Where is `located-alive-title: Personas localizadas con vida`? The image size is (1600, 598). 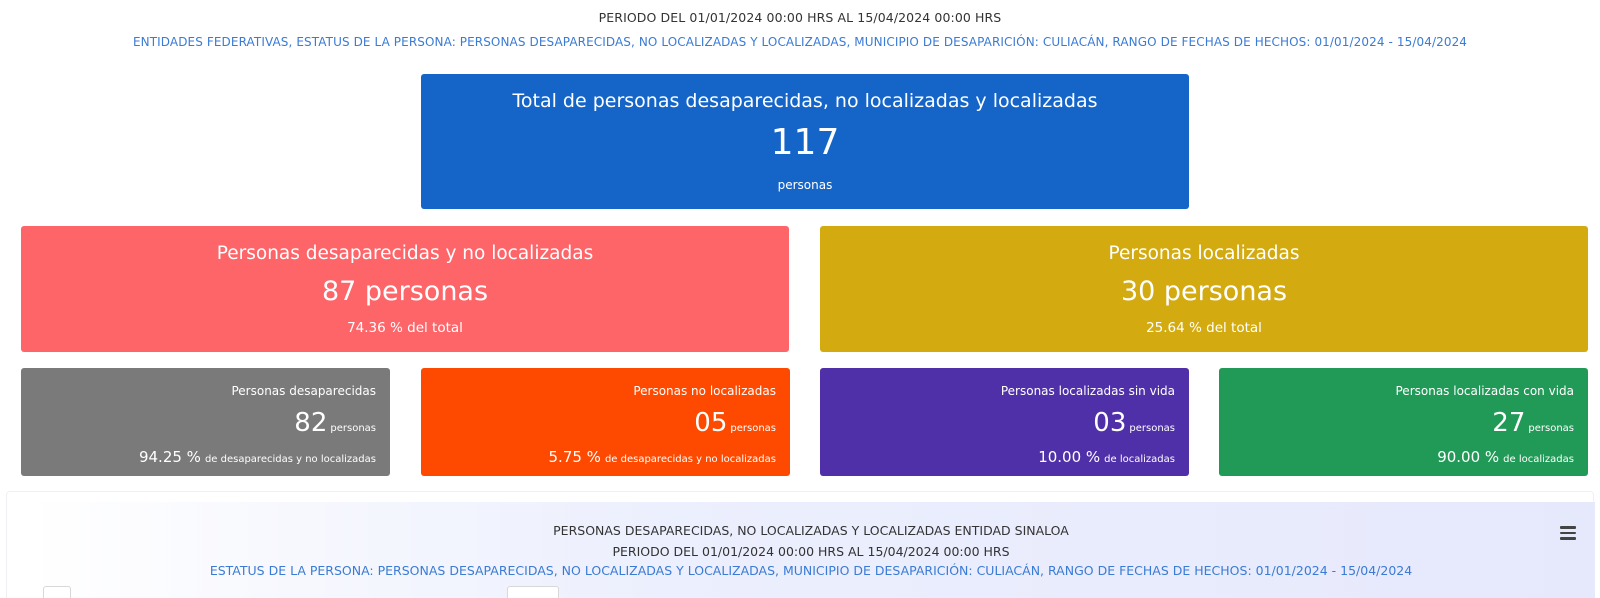
located-alive-title: Personas localizadas con vida is located at coordinates (1485, 391).